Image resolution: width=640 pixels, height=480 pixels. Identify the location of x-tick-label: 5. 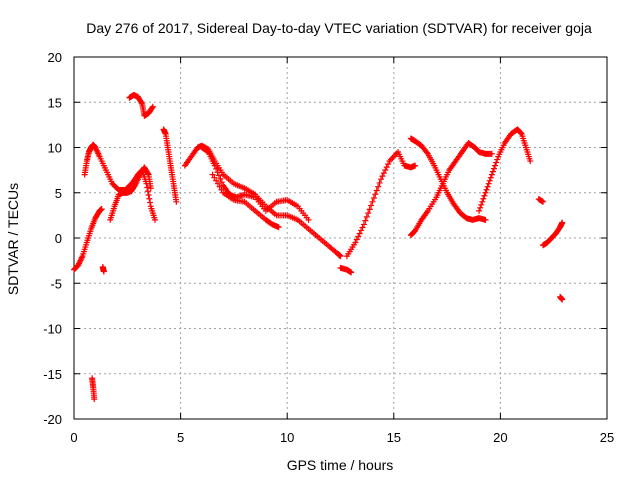
(180, 437).